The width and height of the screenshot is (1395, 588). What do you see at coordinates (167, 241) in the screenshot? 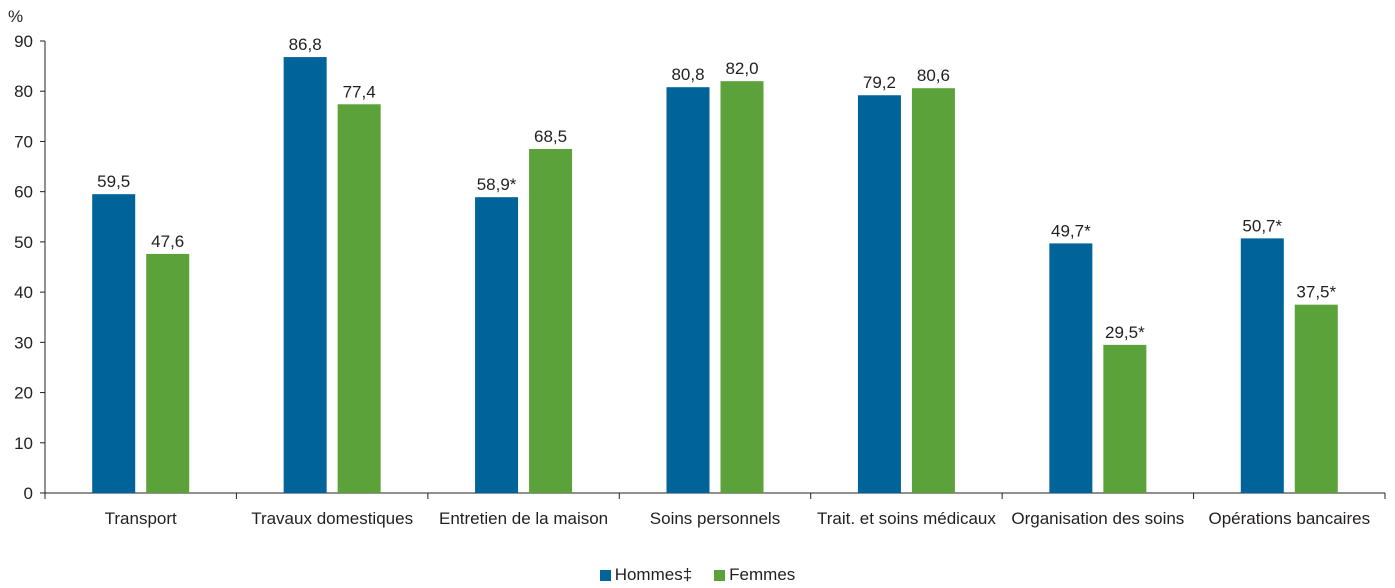
I see `data-label: 47,6` at bounding box center [167, 241].